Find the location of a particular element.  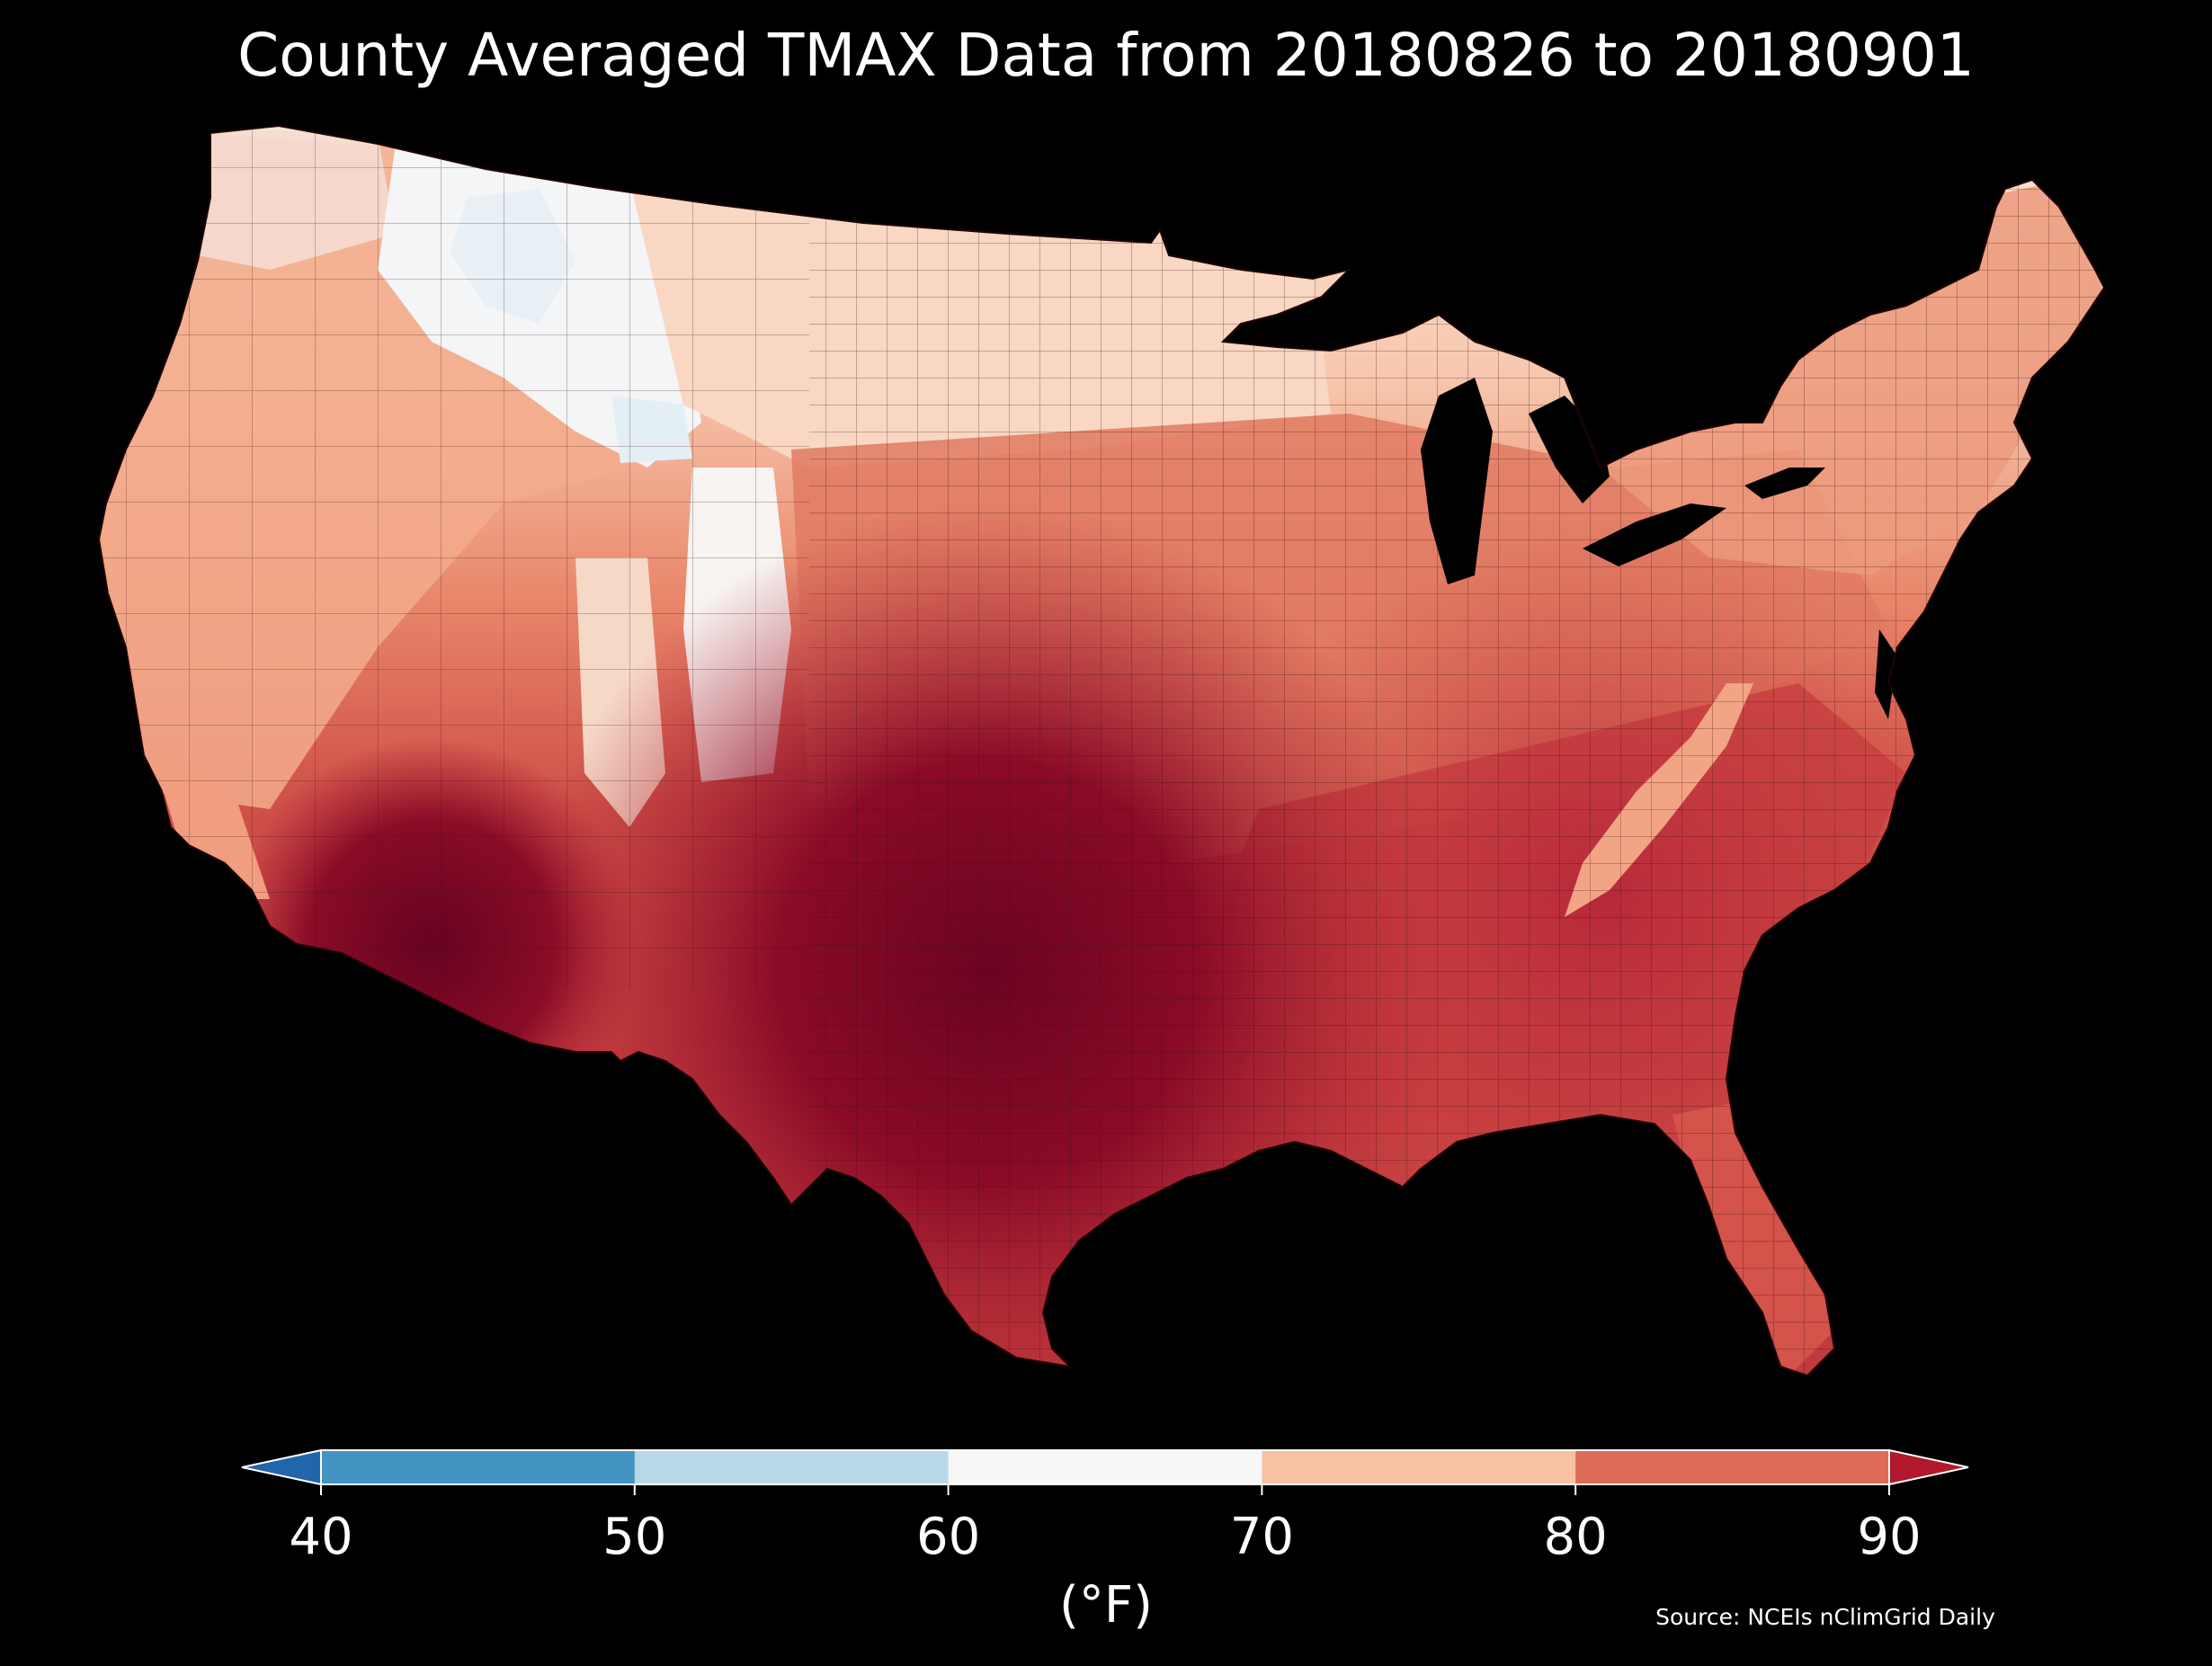

lake-ontario is located at coordinates (1784, 483).